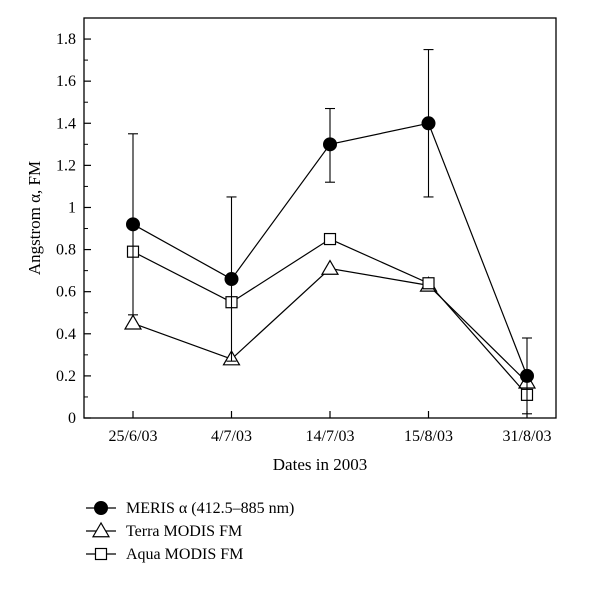 The height and width of the screenshot is (590, 600). I want to click on legend-item: MERIS α (412.5–885 nm), so click(190, 508).